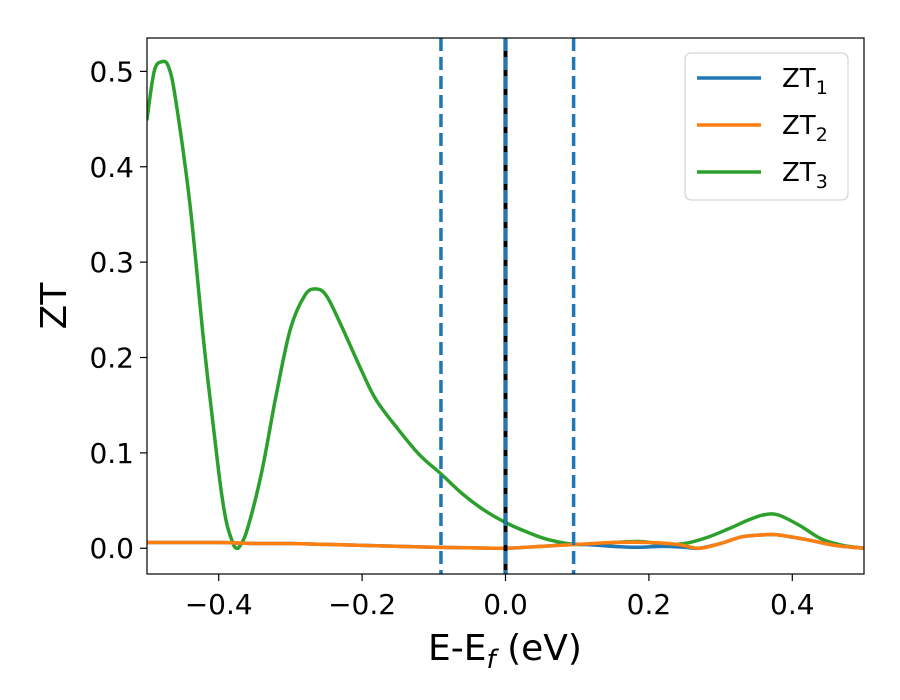 The height and width of the screenshot is (700, 900). Describe the element at coordinates (111, 167) in the screenshot. I see `y-tick-label: 0.4` at that location.